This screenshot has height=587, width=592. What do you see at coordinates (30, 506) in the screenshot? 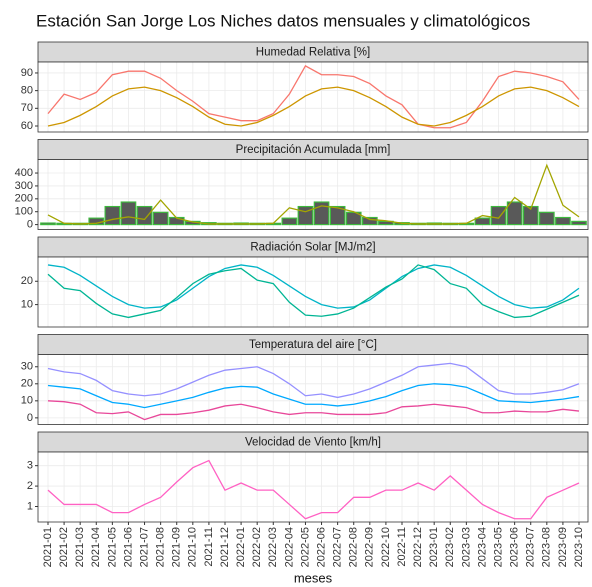
I see `y-tick-label: 1` at bounding box center [30, 506].